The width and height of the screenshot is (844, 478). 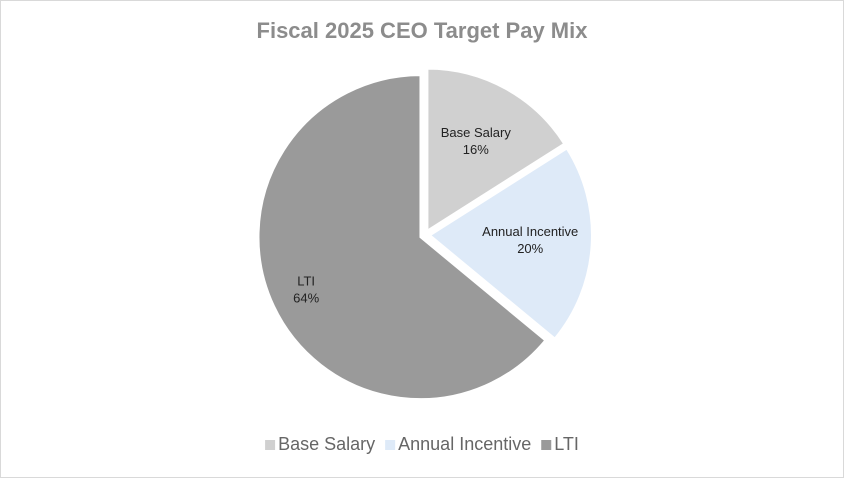 What do you see at coordinates (306, 280) in the screenshot?
I see `data-label-name: LTI` at bounding box center [306, 280].